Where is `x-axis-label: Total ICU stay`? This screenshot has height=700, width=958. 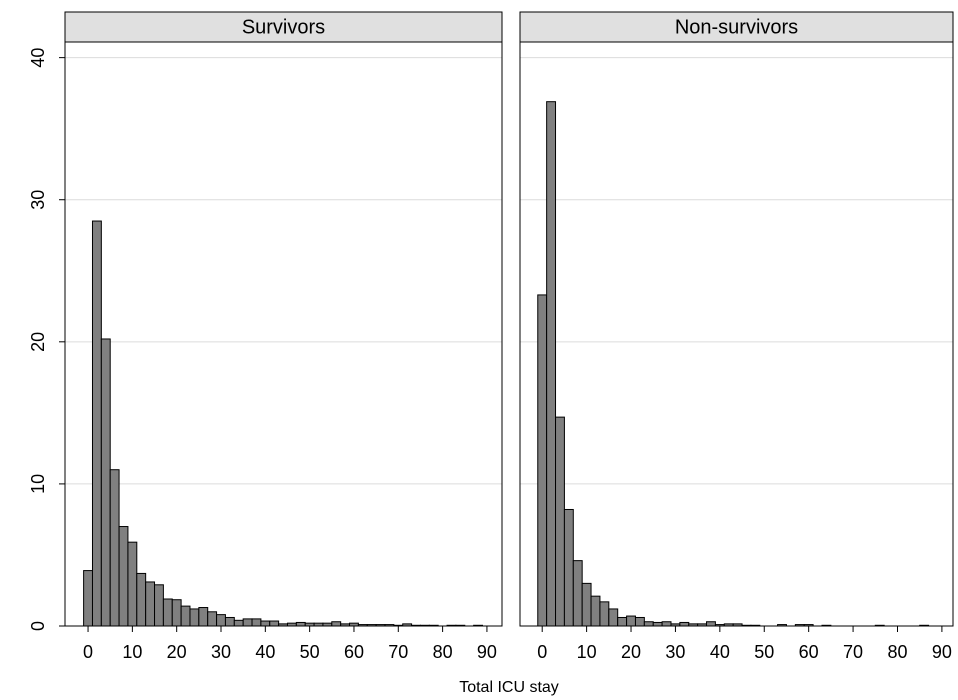
x-axis-label: Total ICU stay is located at coordinates (509, 687).